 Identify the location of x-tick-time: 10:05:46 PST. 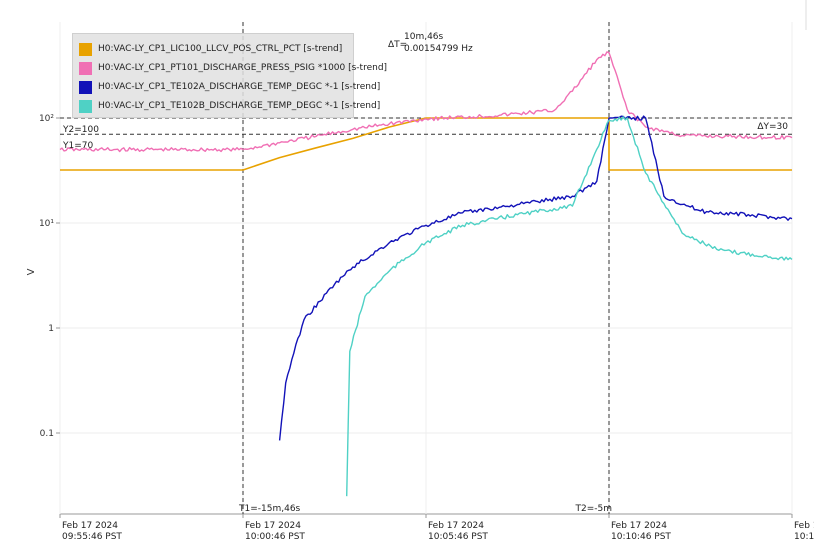
(458, 537).